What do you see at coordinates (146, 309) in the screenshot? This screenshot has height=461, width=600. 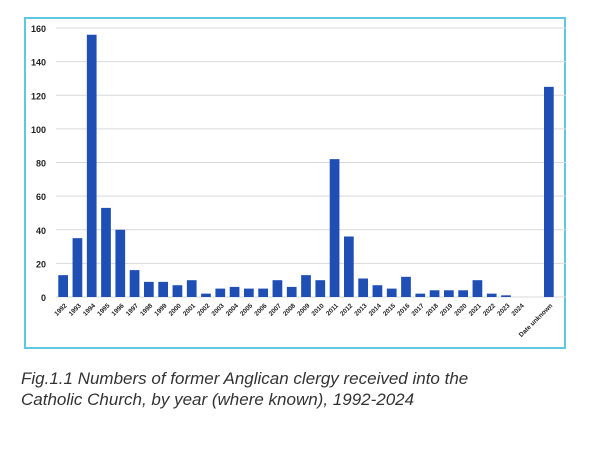 I see `x-tick-label: 1998` at bounding box center [146, 309].